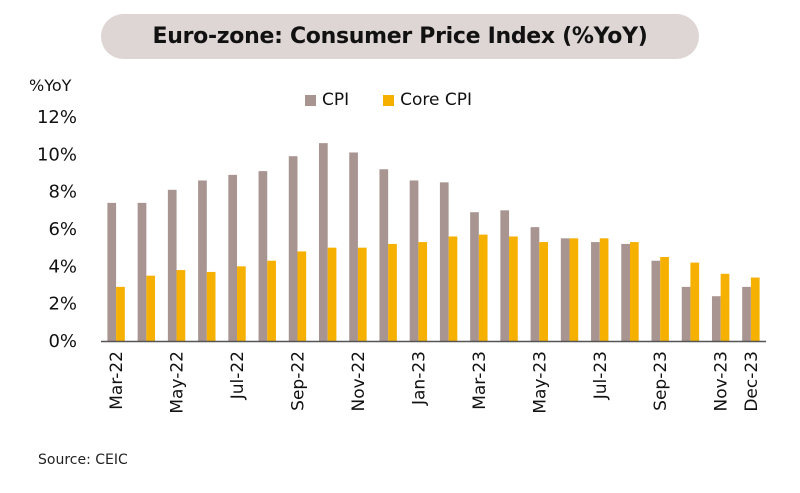 The height and width of the screenshot is (493, 800). Describe the element at coordinates (117, 380) in the screenshot. I see `x-tick-label: Mar-22` at that location.